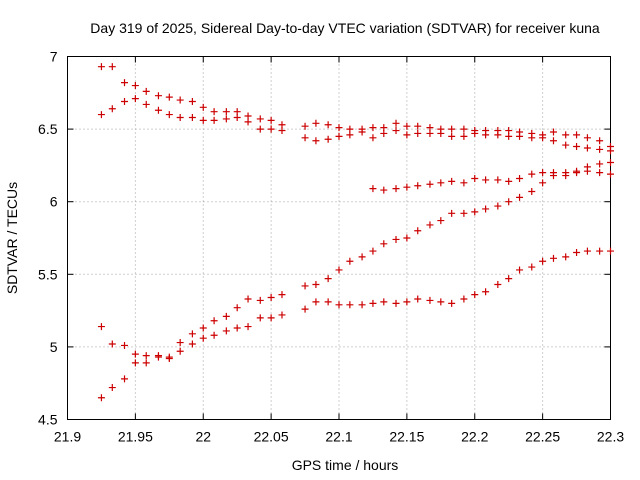  I want to click on x-tick-label: 22.2, so click(474, 437).